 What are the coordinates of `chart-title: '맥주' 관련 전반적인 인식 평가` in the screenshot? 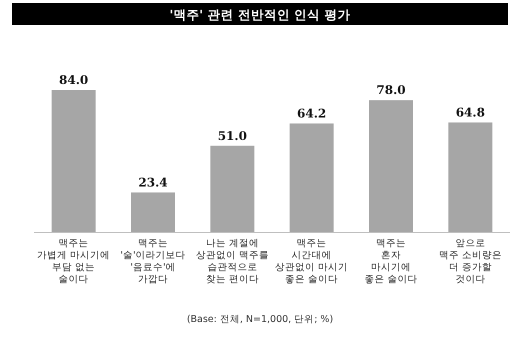 It's located at (260, 14).